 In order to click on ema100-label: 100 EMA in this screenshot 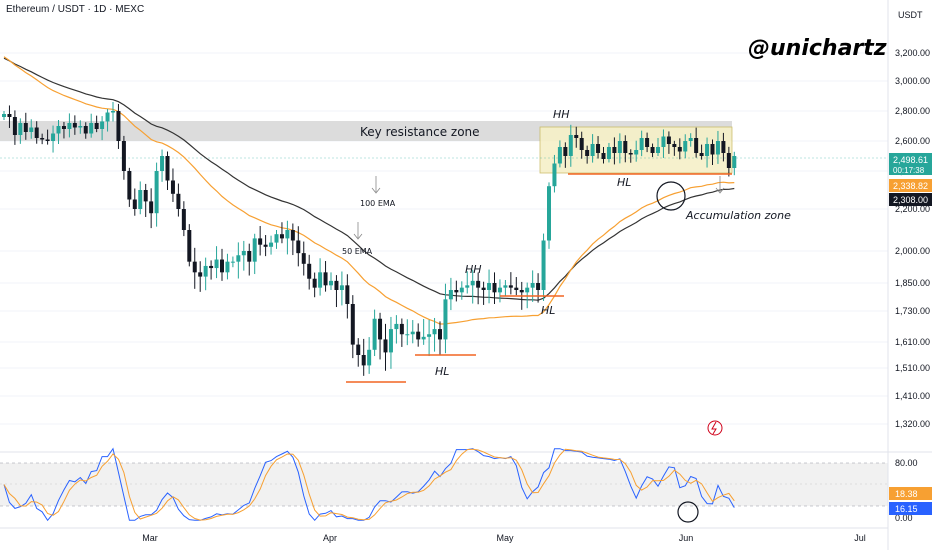, I will do `click(378, 203)`.